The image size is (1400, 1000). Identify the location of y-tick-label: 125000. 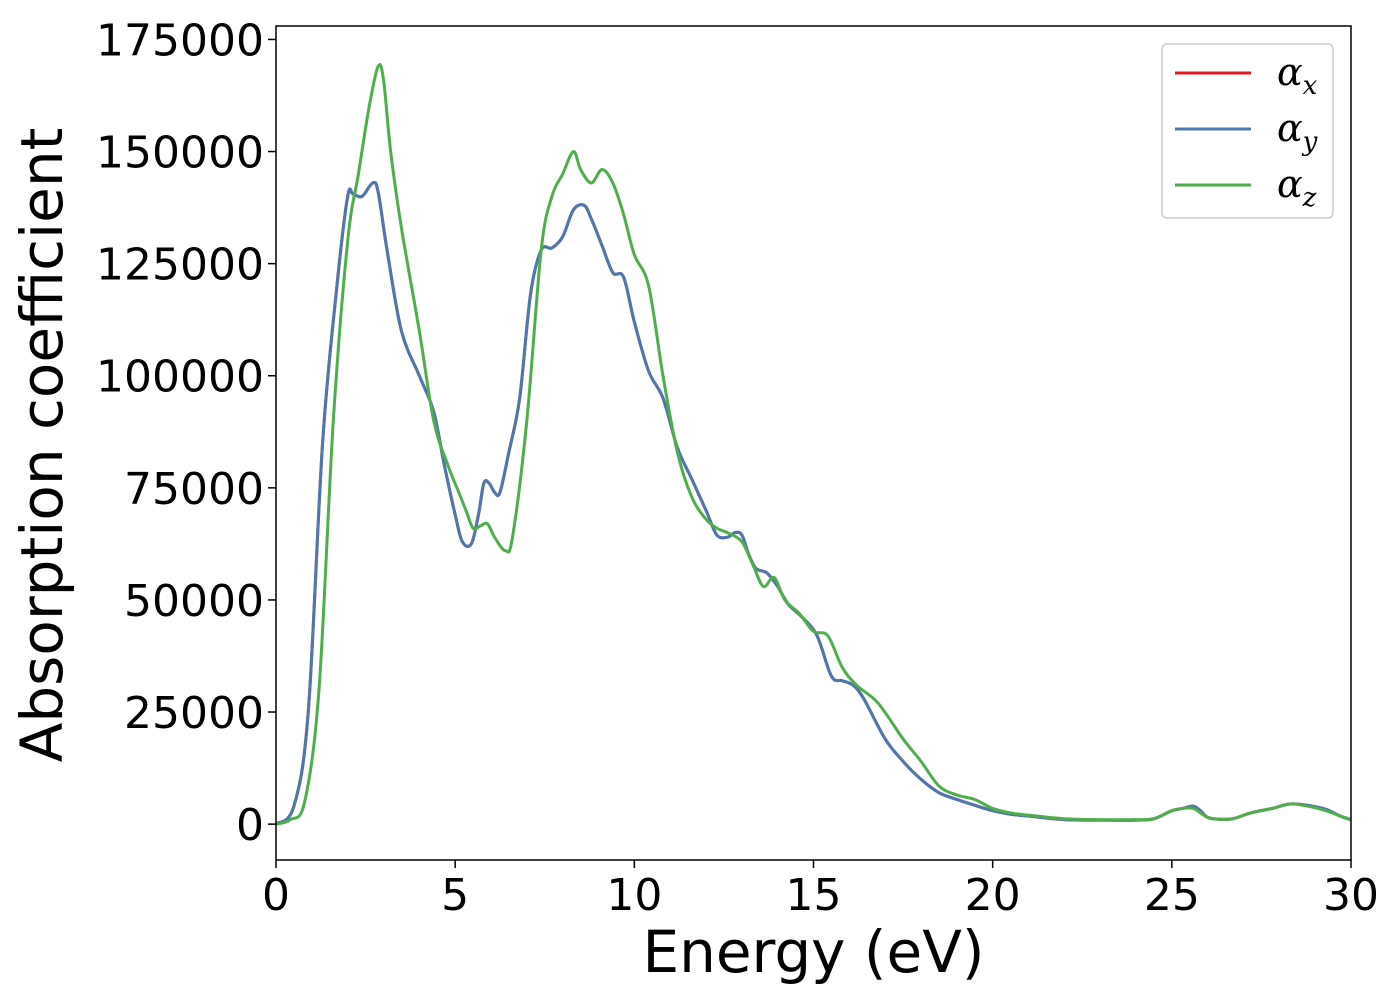
(180, 265).